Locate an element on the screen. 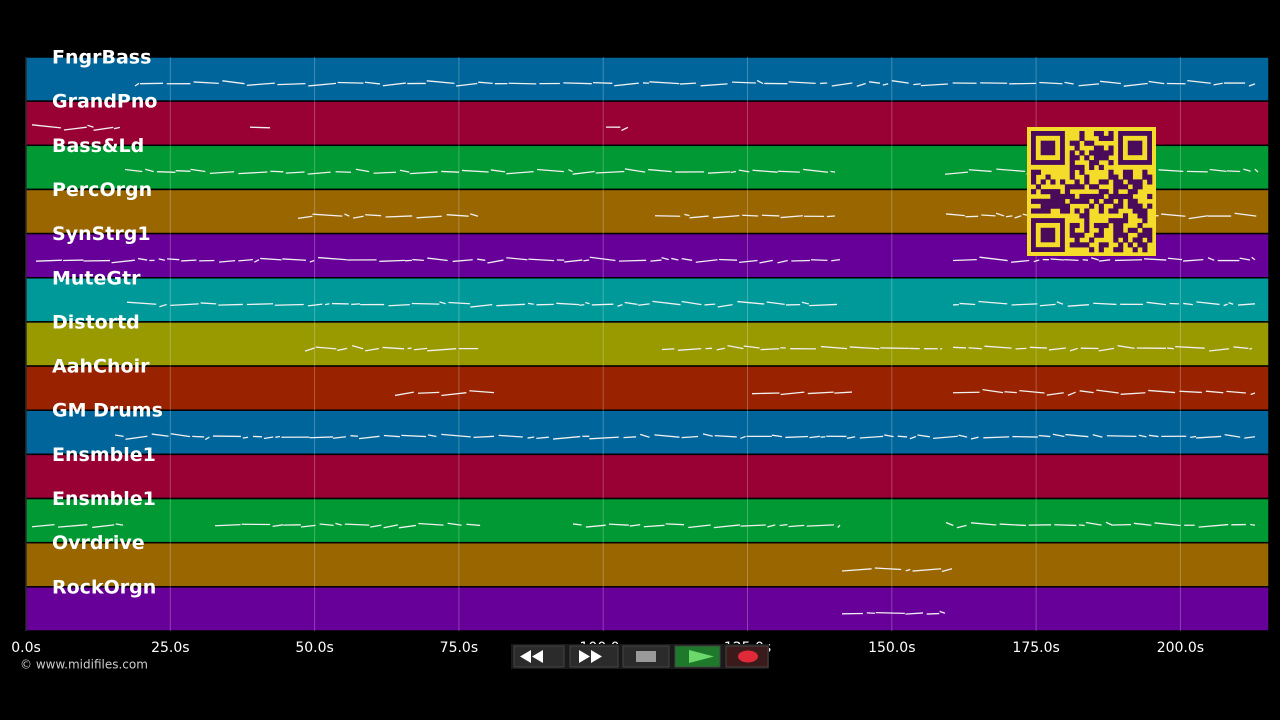 This screenshot has width=1280, height=720. tick-label: 50.0s is located at coordinates (314, 648).